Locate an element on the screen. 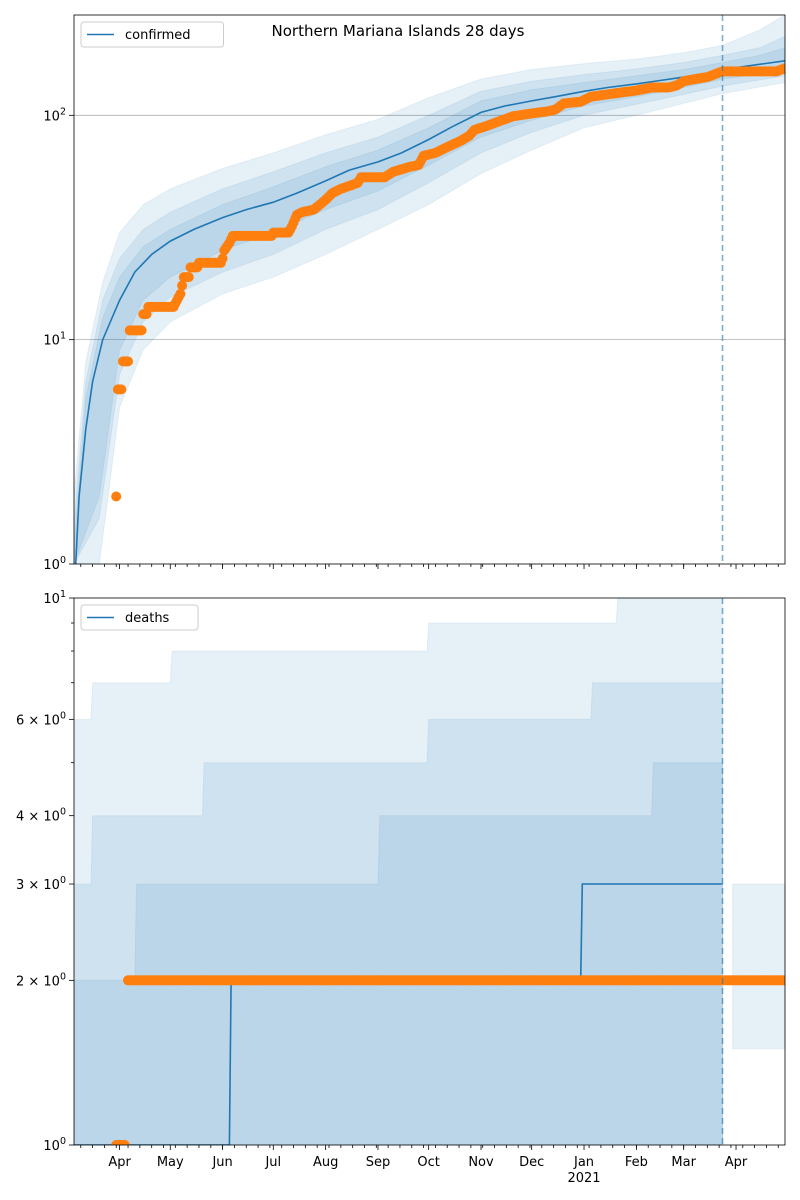  x-tick-label: Jul is located at coordinates (272, 1162).